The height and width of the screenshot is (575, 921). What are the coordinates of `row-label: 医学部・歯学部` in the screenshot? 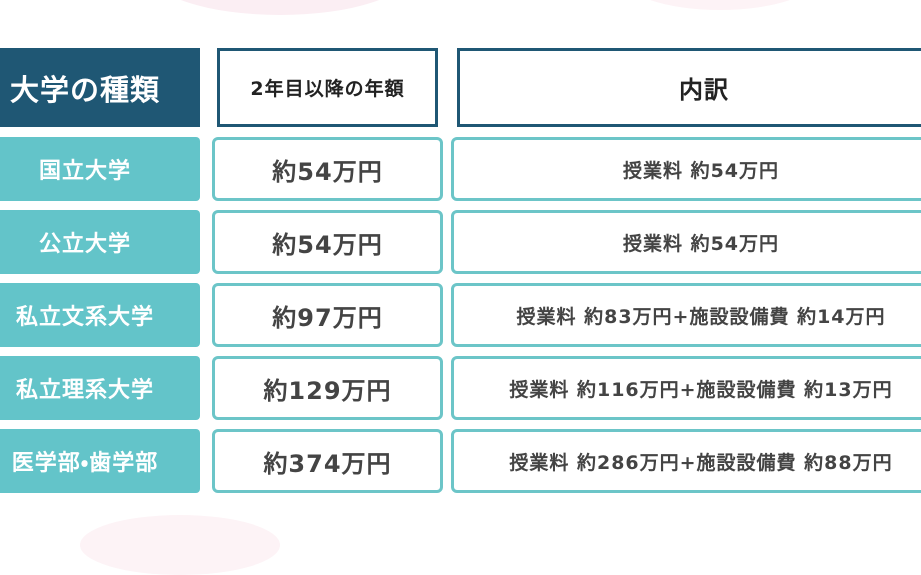 It's located at (100, 461).